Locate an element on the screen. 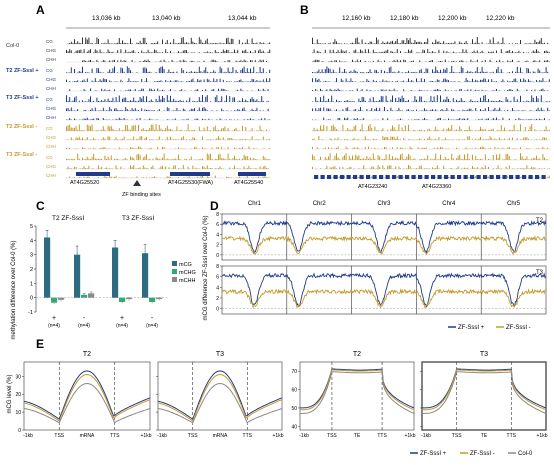 The image size is (554, 465). b-track-1-chh is located at coordinates (431, 90).